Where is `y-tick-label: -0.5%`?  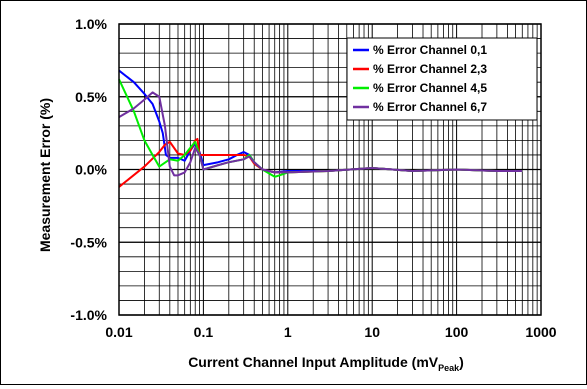 y-tick-label: -0.5% is located at coordinates (88, 242).